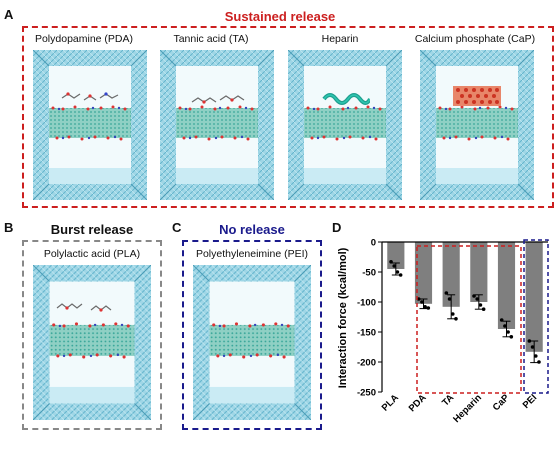 The height and width of the screenshot is (449, 559). What do you see at coordinates (418, 403) in the screenshot?
I see `x-tick-label: PDA` at bounding box center [418, 403].